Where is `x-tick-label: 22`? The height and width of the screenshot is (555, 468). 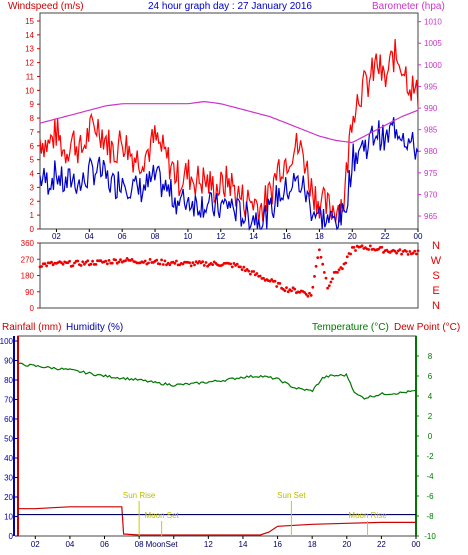 x-tick-label: 22 is located at coordinates (381, 544).